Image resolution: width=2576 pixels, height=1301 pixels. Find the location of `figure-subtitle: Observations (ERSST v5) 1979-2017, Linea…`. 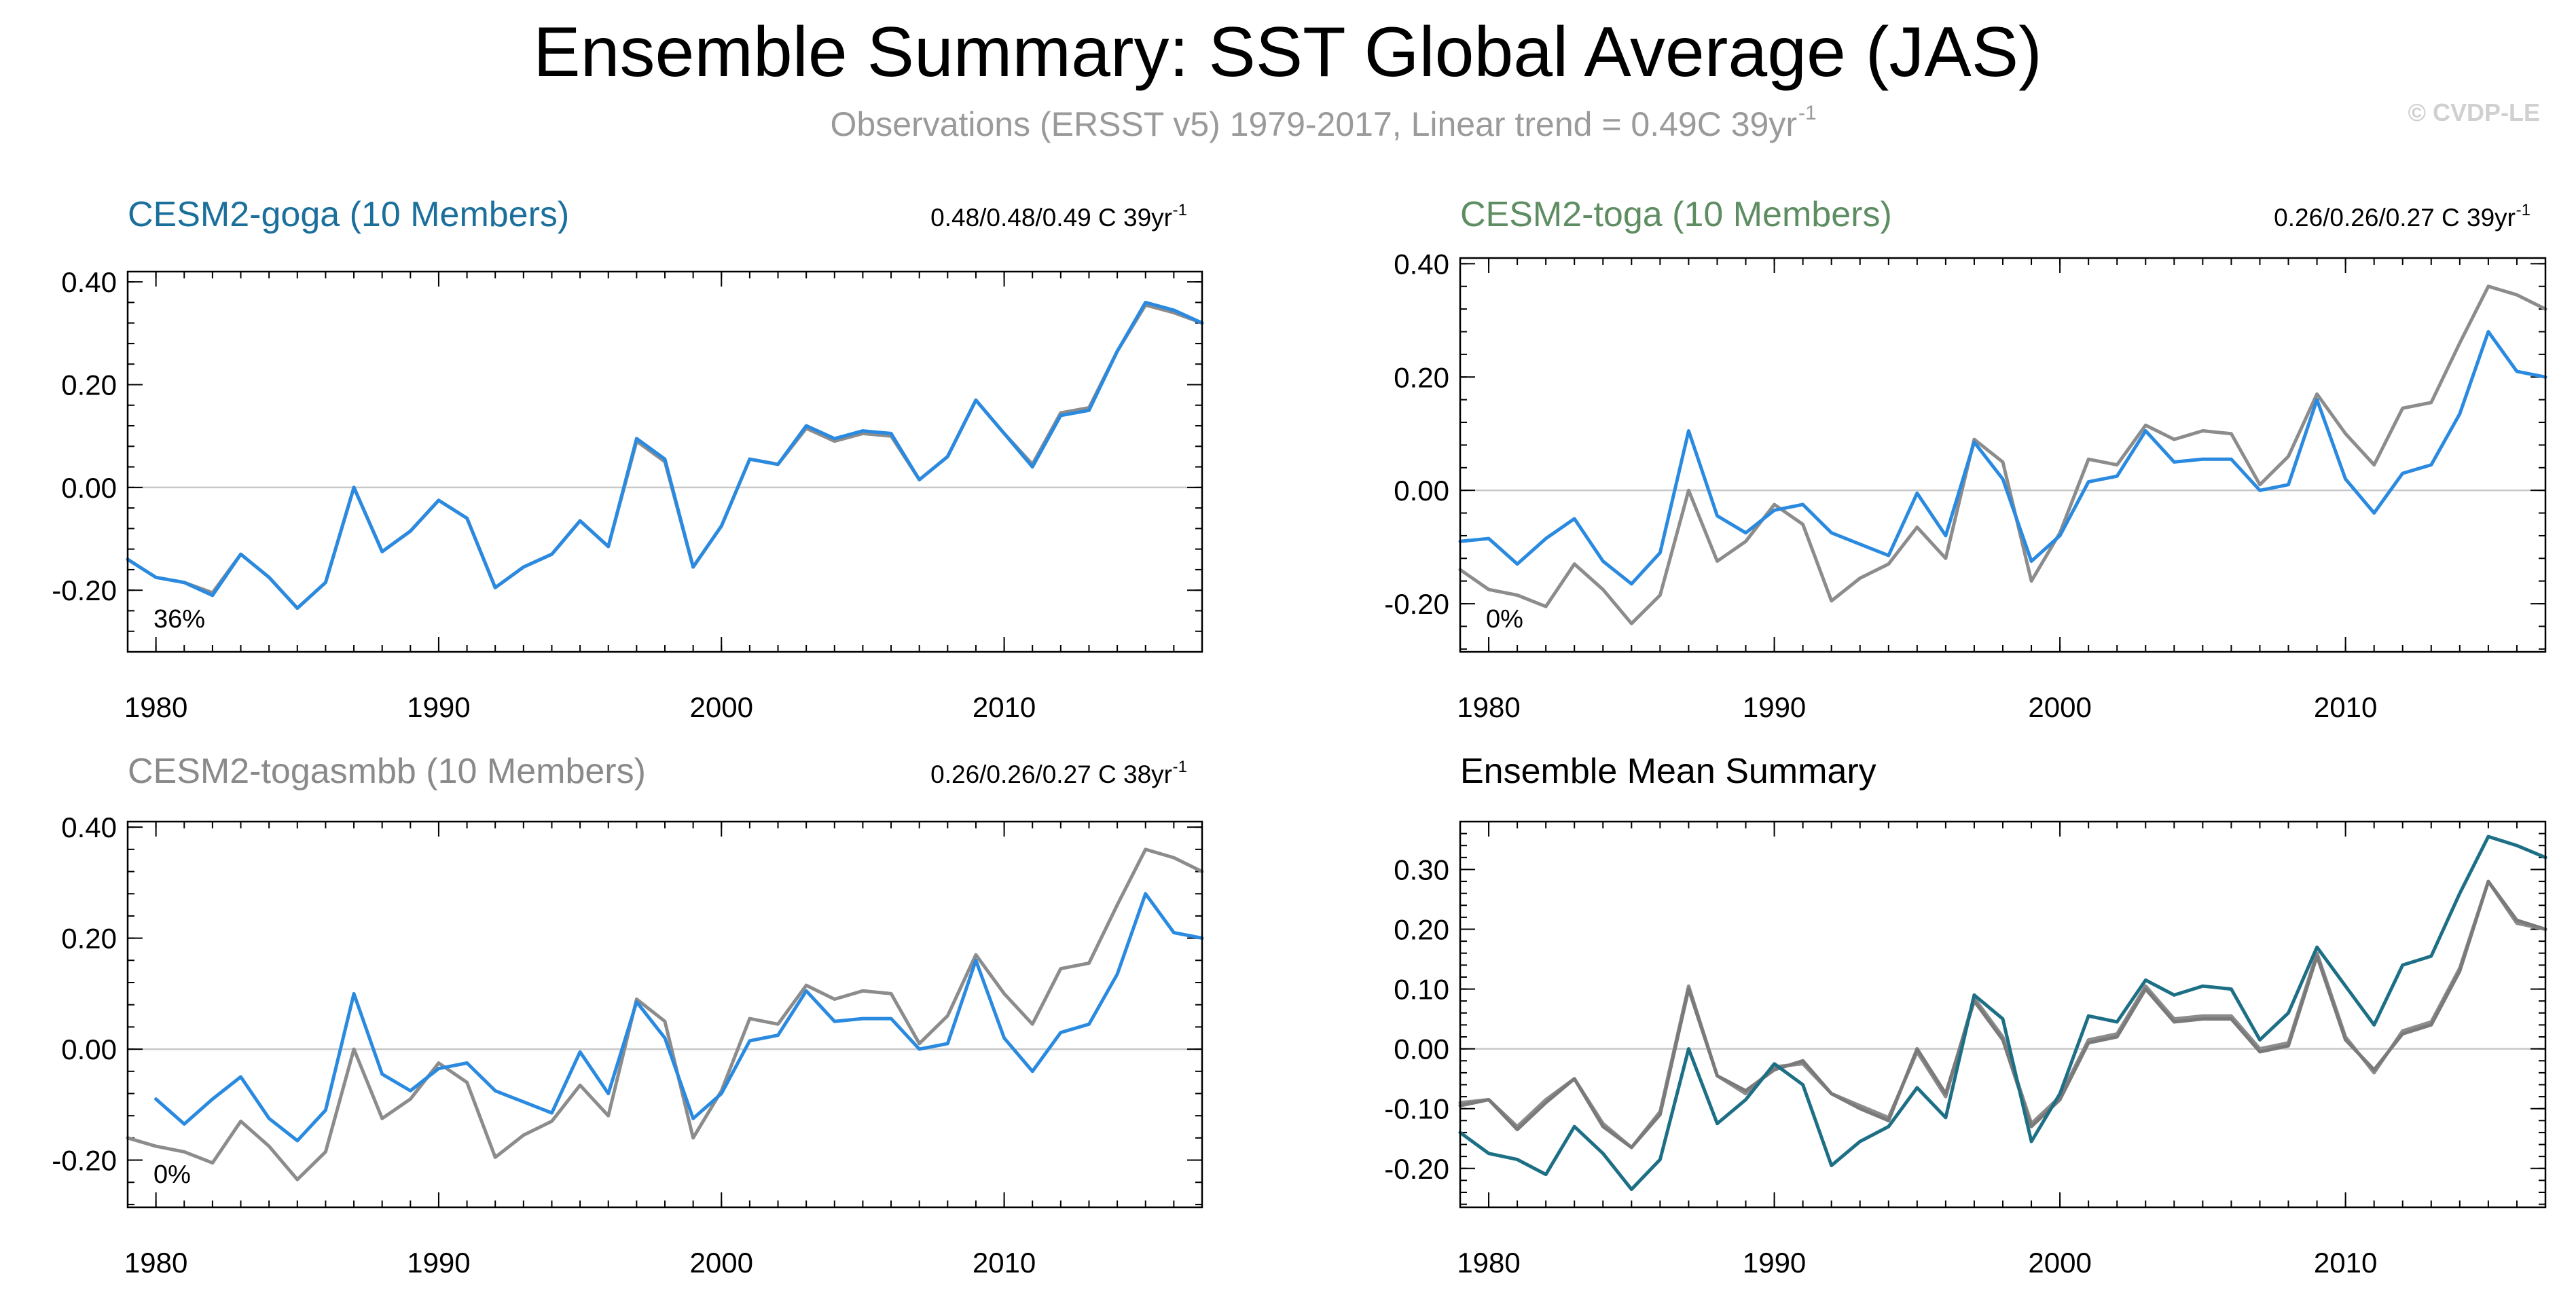

figure-subtitle: Observations (ERSST v5) 1979-2017, Linea… is located at coordinates (1314, 124).